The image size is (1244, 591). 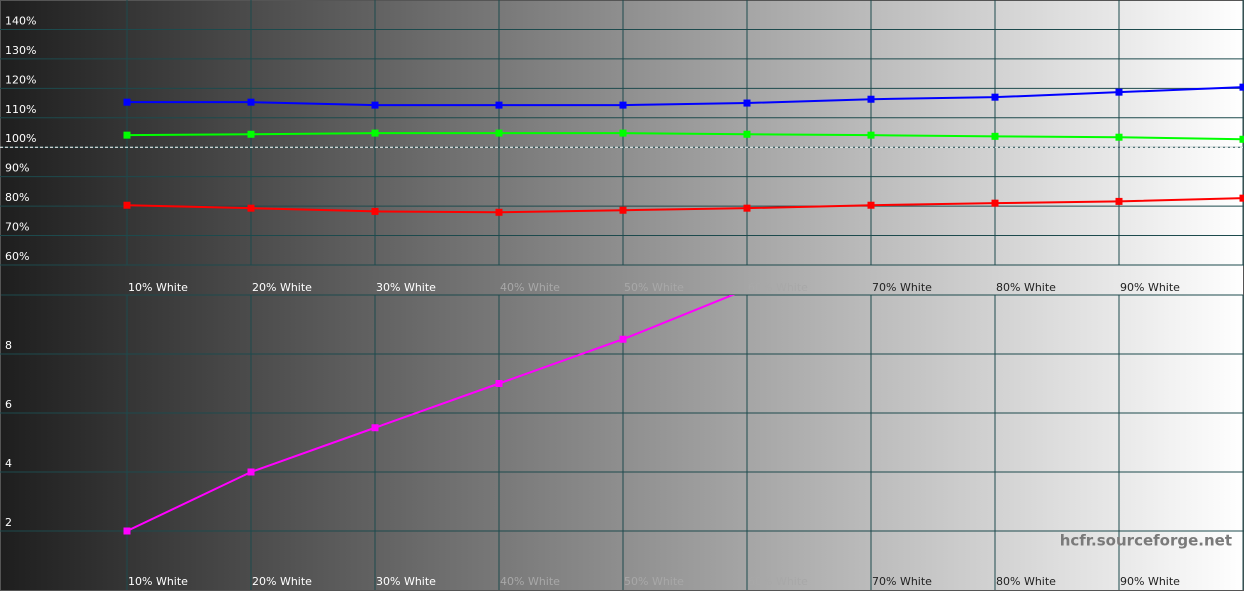 I want to click on y-tick-label: 80%, so click(x=17, y=197).